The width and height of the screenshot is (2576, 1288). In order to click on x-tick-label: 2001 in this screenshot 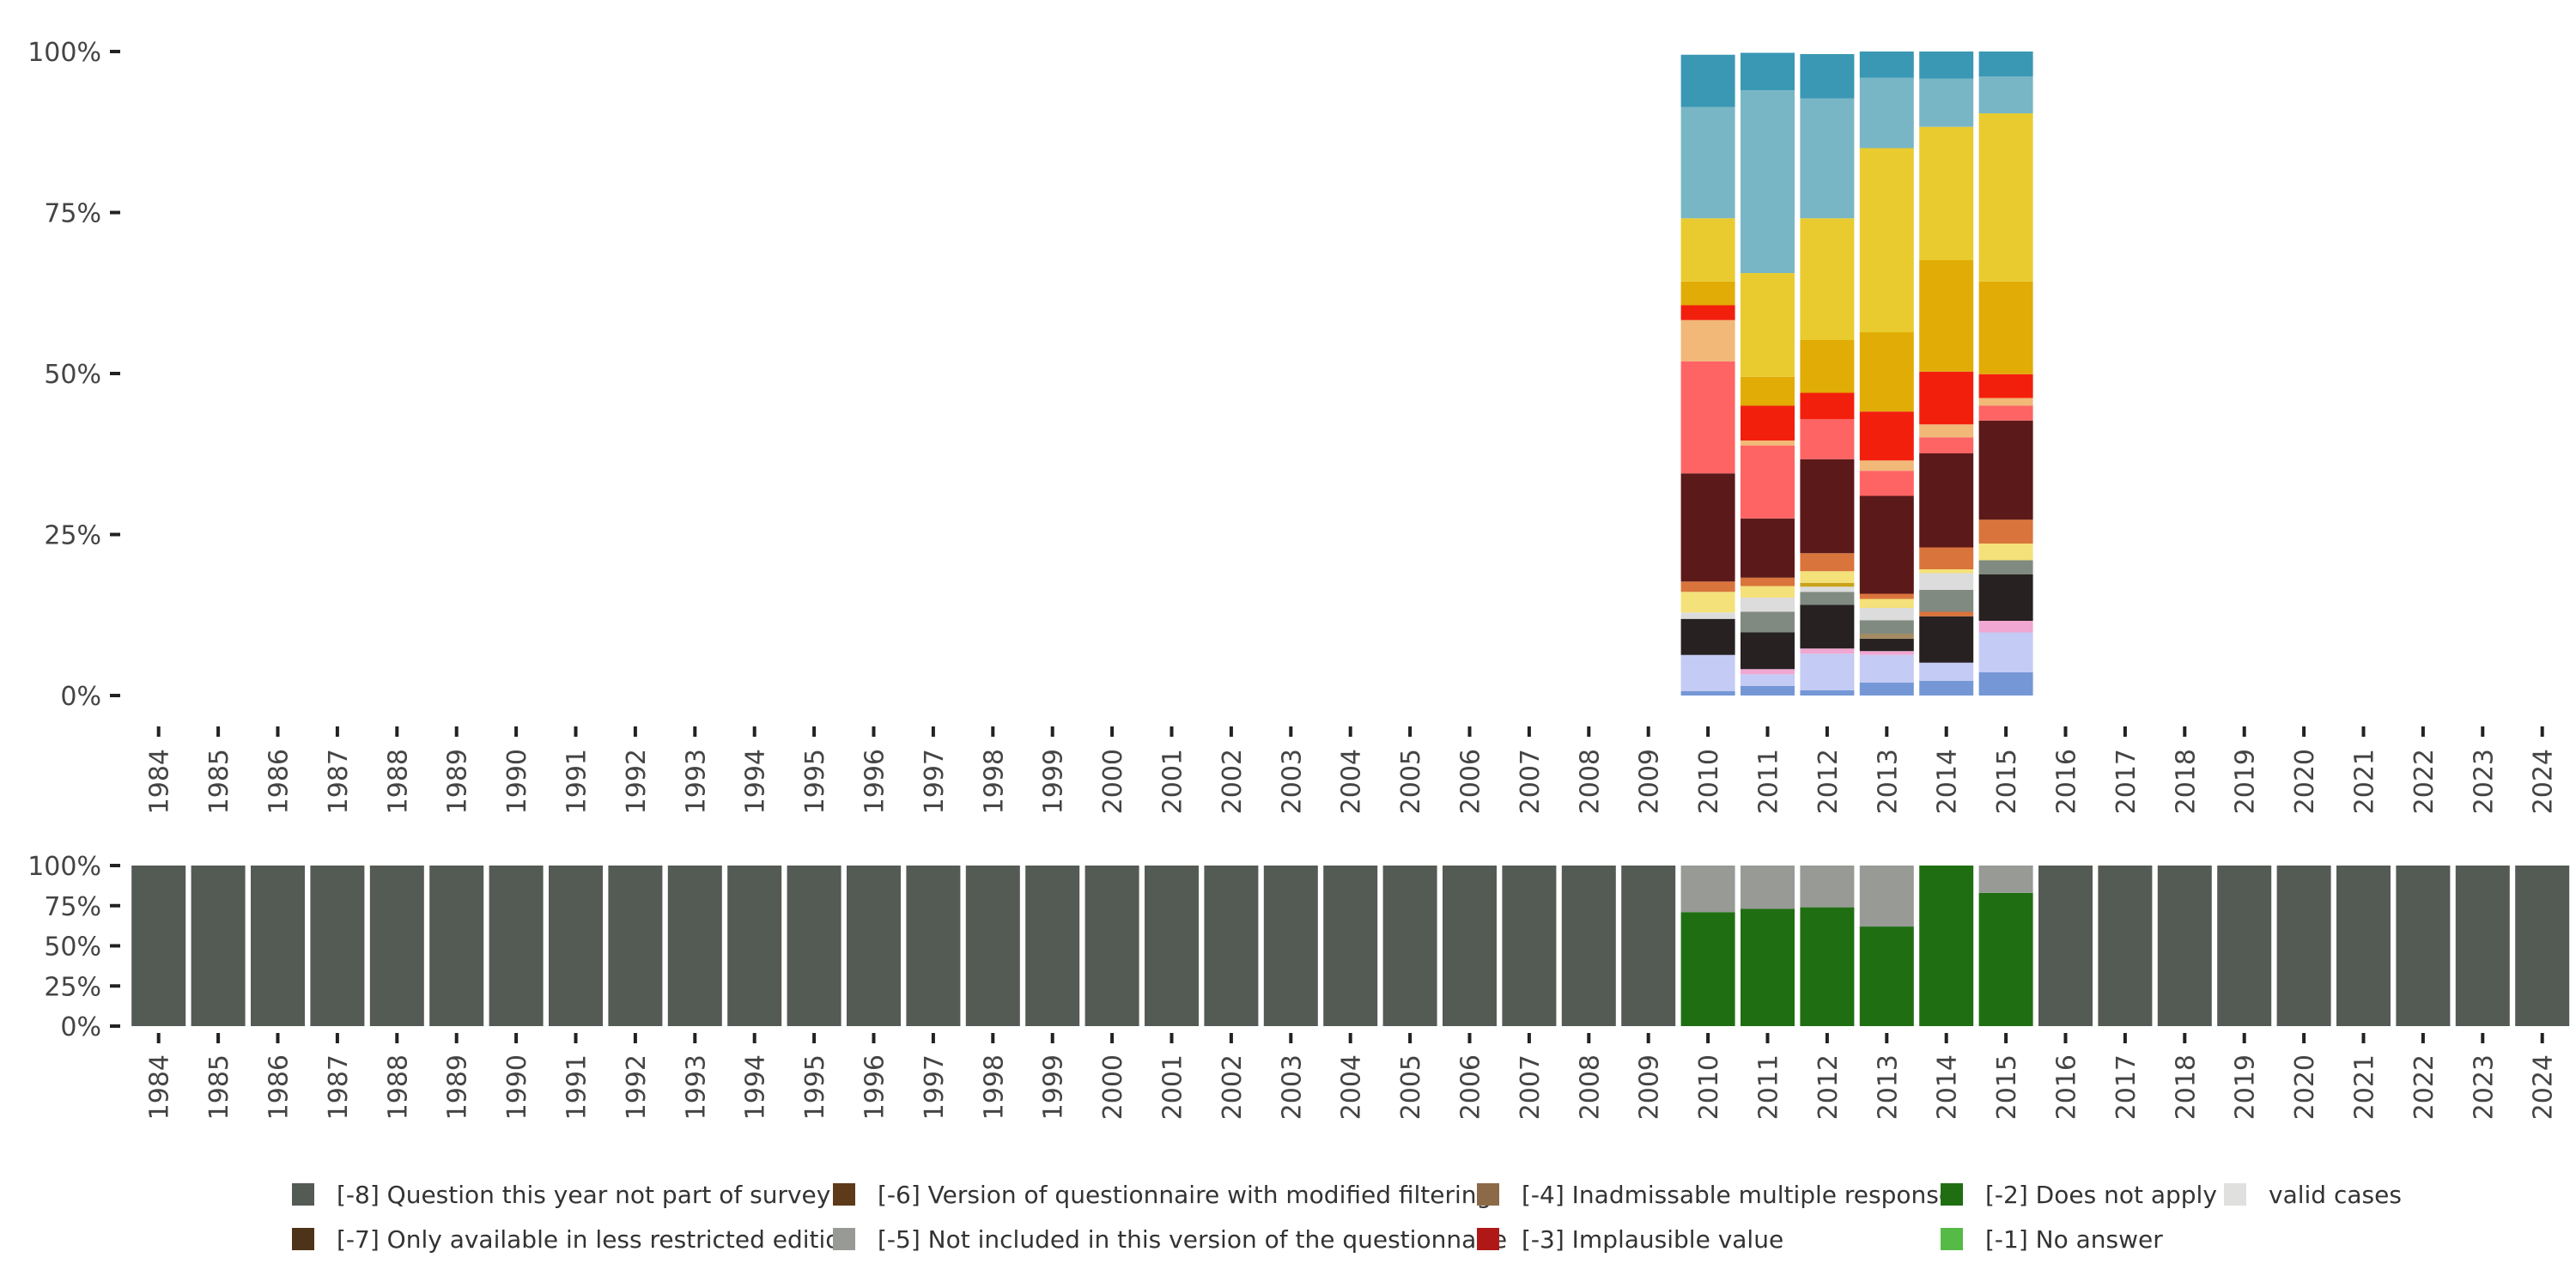, I will do `click(1173, 781)`.